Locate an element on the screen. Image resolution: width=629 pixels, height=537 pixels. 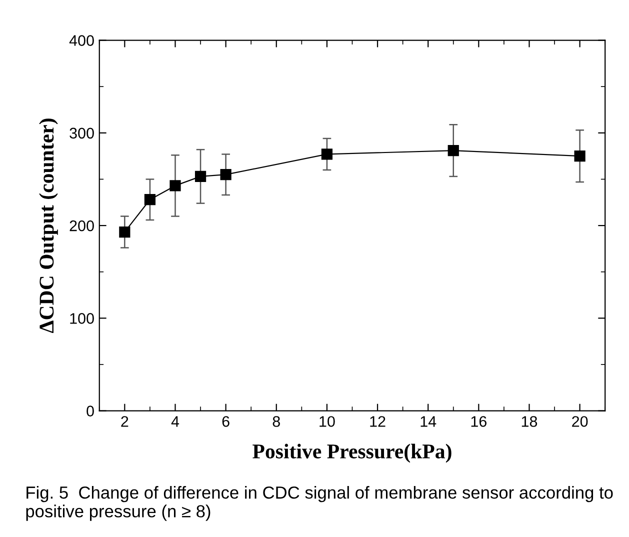
y-tick-label: 300 is located at coordinates (82, 133).